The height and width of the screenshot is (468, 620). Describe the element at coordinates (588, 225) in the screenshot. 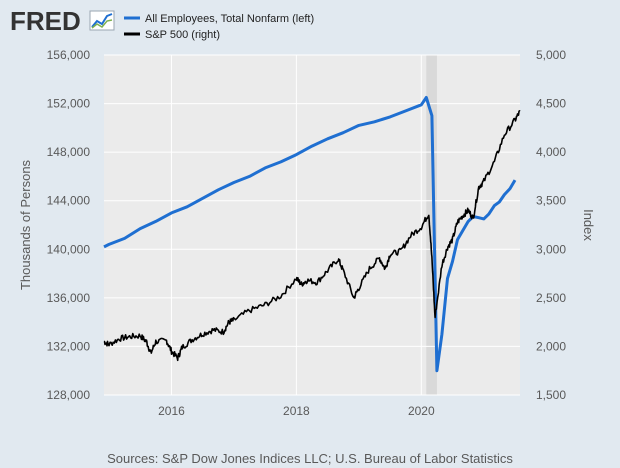

I see `y-axis-right-title: Index` at that location.